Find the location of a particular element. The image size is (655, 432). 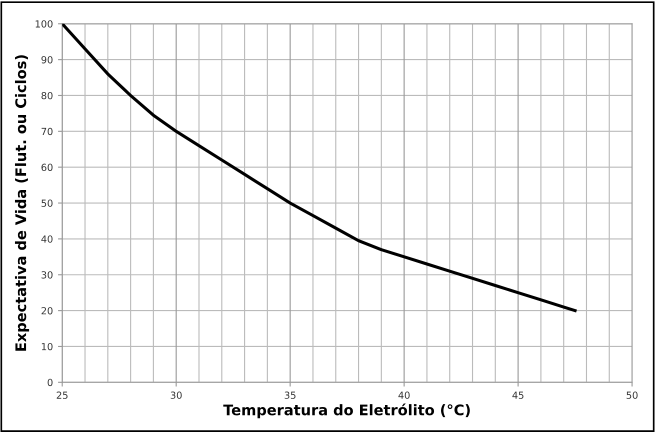

x-tick-label: 50 is located at coordinates (632, 395).